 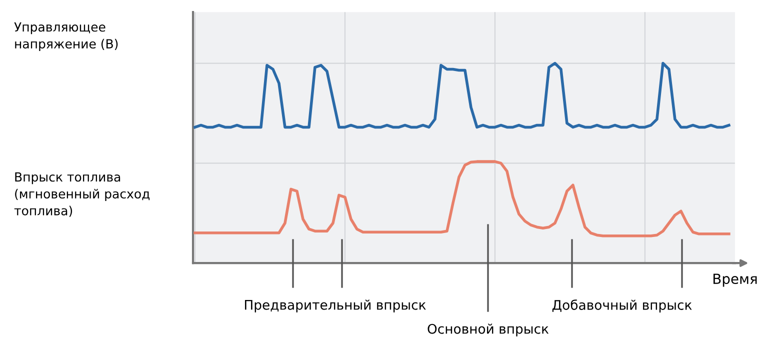 What do you see at coordinates (622, 306) in the screenshot?
I see `text: Добавочный впрыск` at bounding box center [622, 306].